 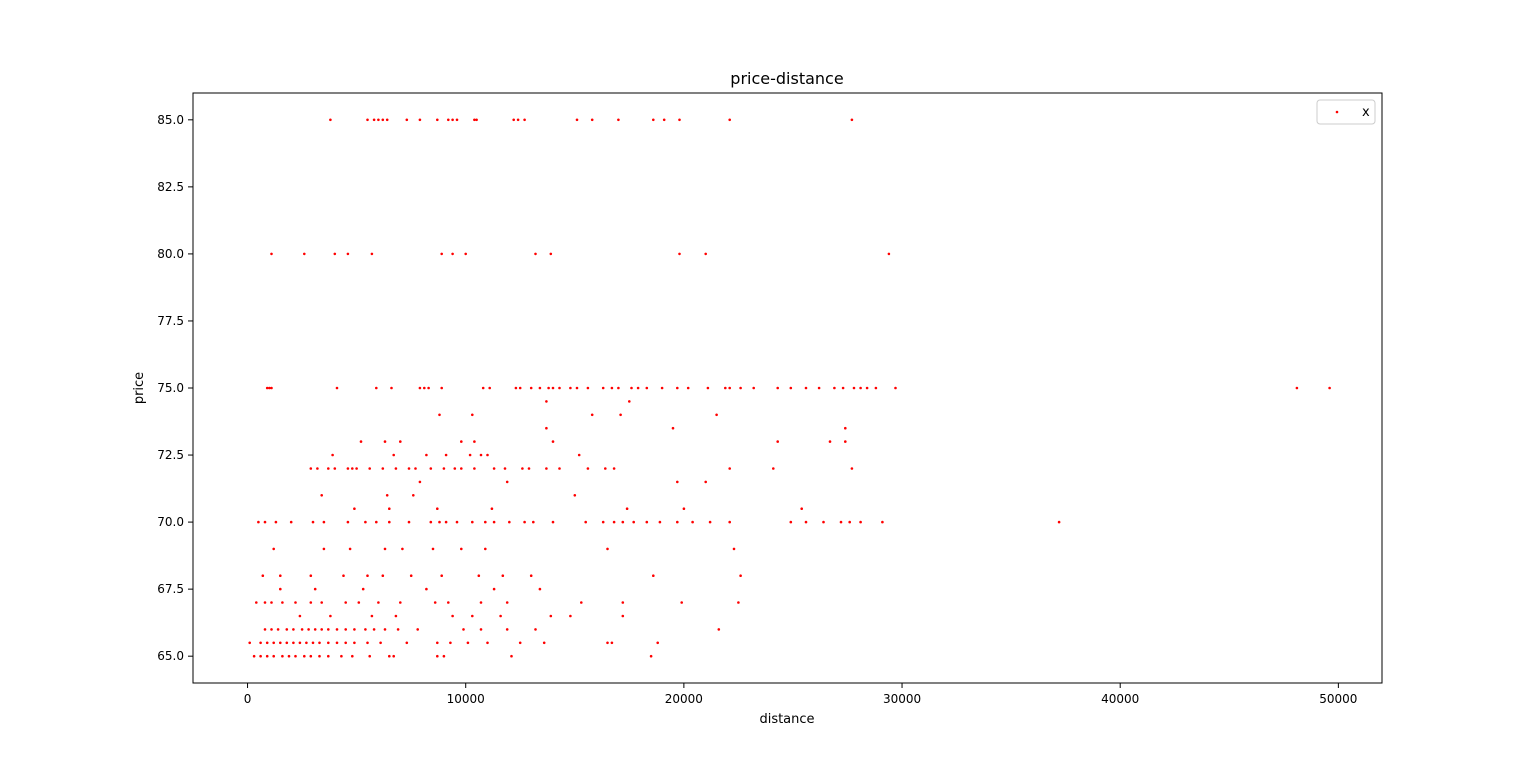 What do you see at coordinates (902, 699) in the screenshot?
I see `x-tick-label: 30000` at bounding box center [902, 699].